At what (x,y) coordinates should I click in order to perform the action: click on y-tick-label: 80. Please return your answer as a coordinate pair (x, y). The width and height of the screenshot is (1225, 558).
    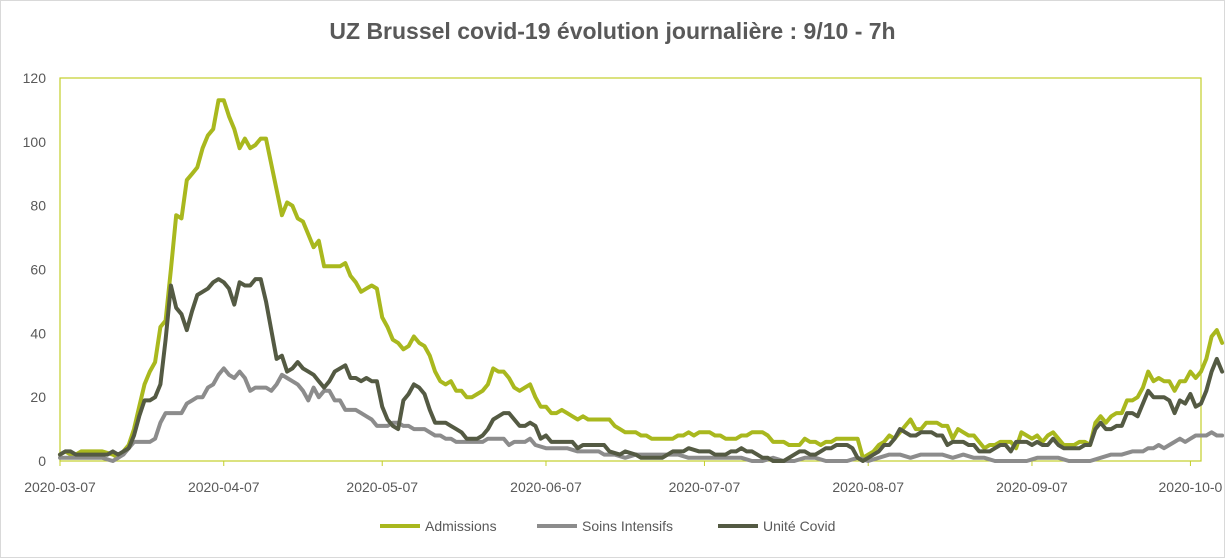
    Looking at the image, I should click on (38, 206).